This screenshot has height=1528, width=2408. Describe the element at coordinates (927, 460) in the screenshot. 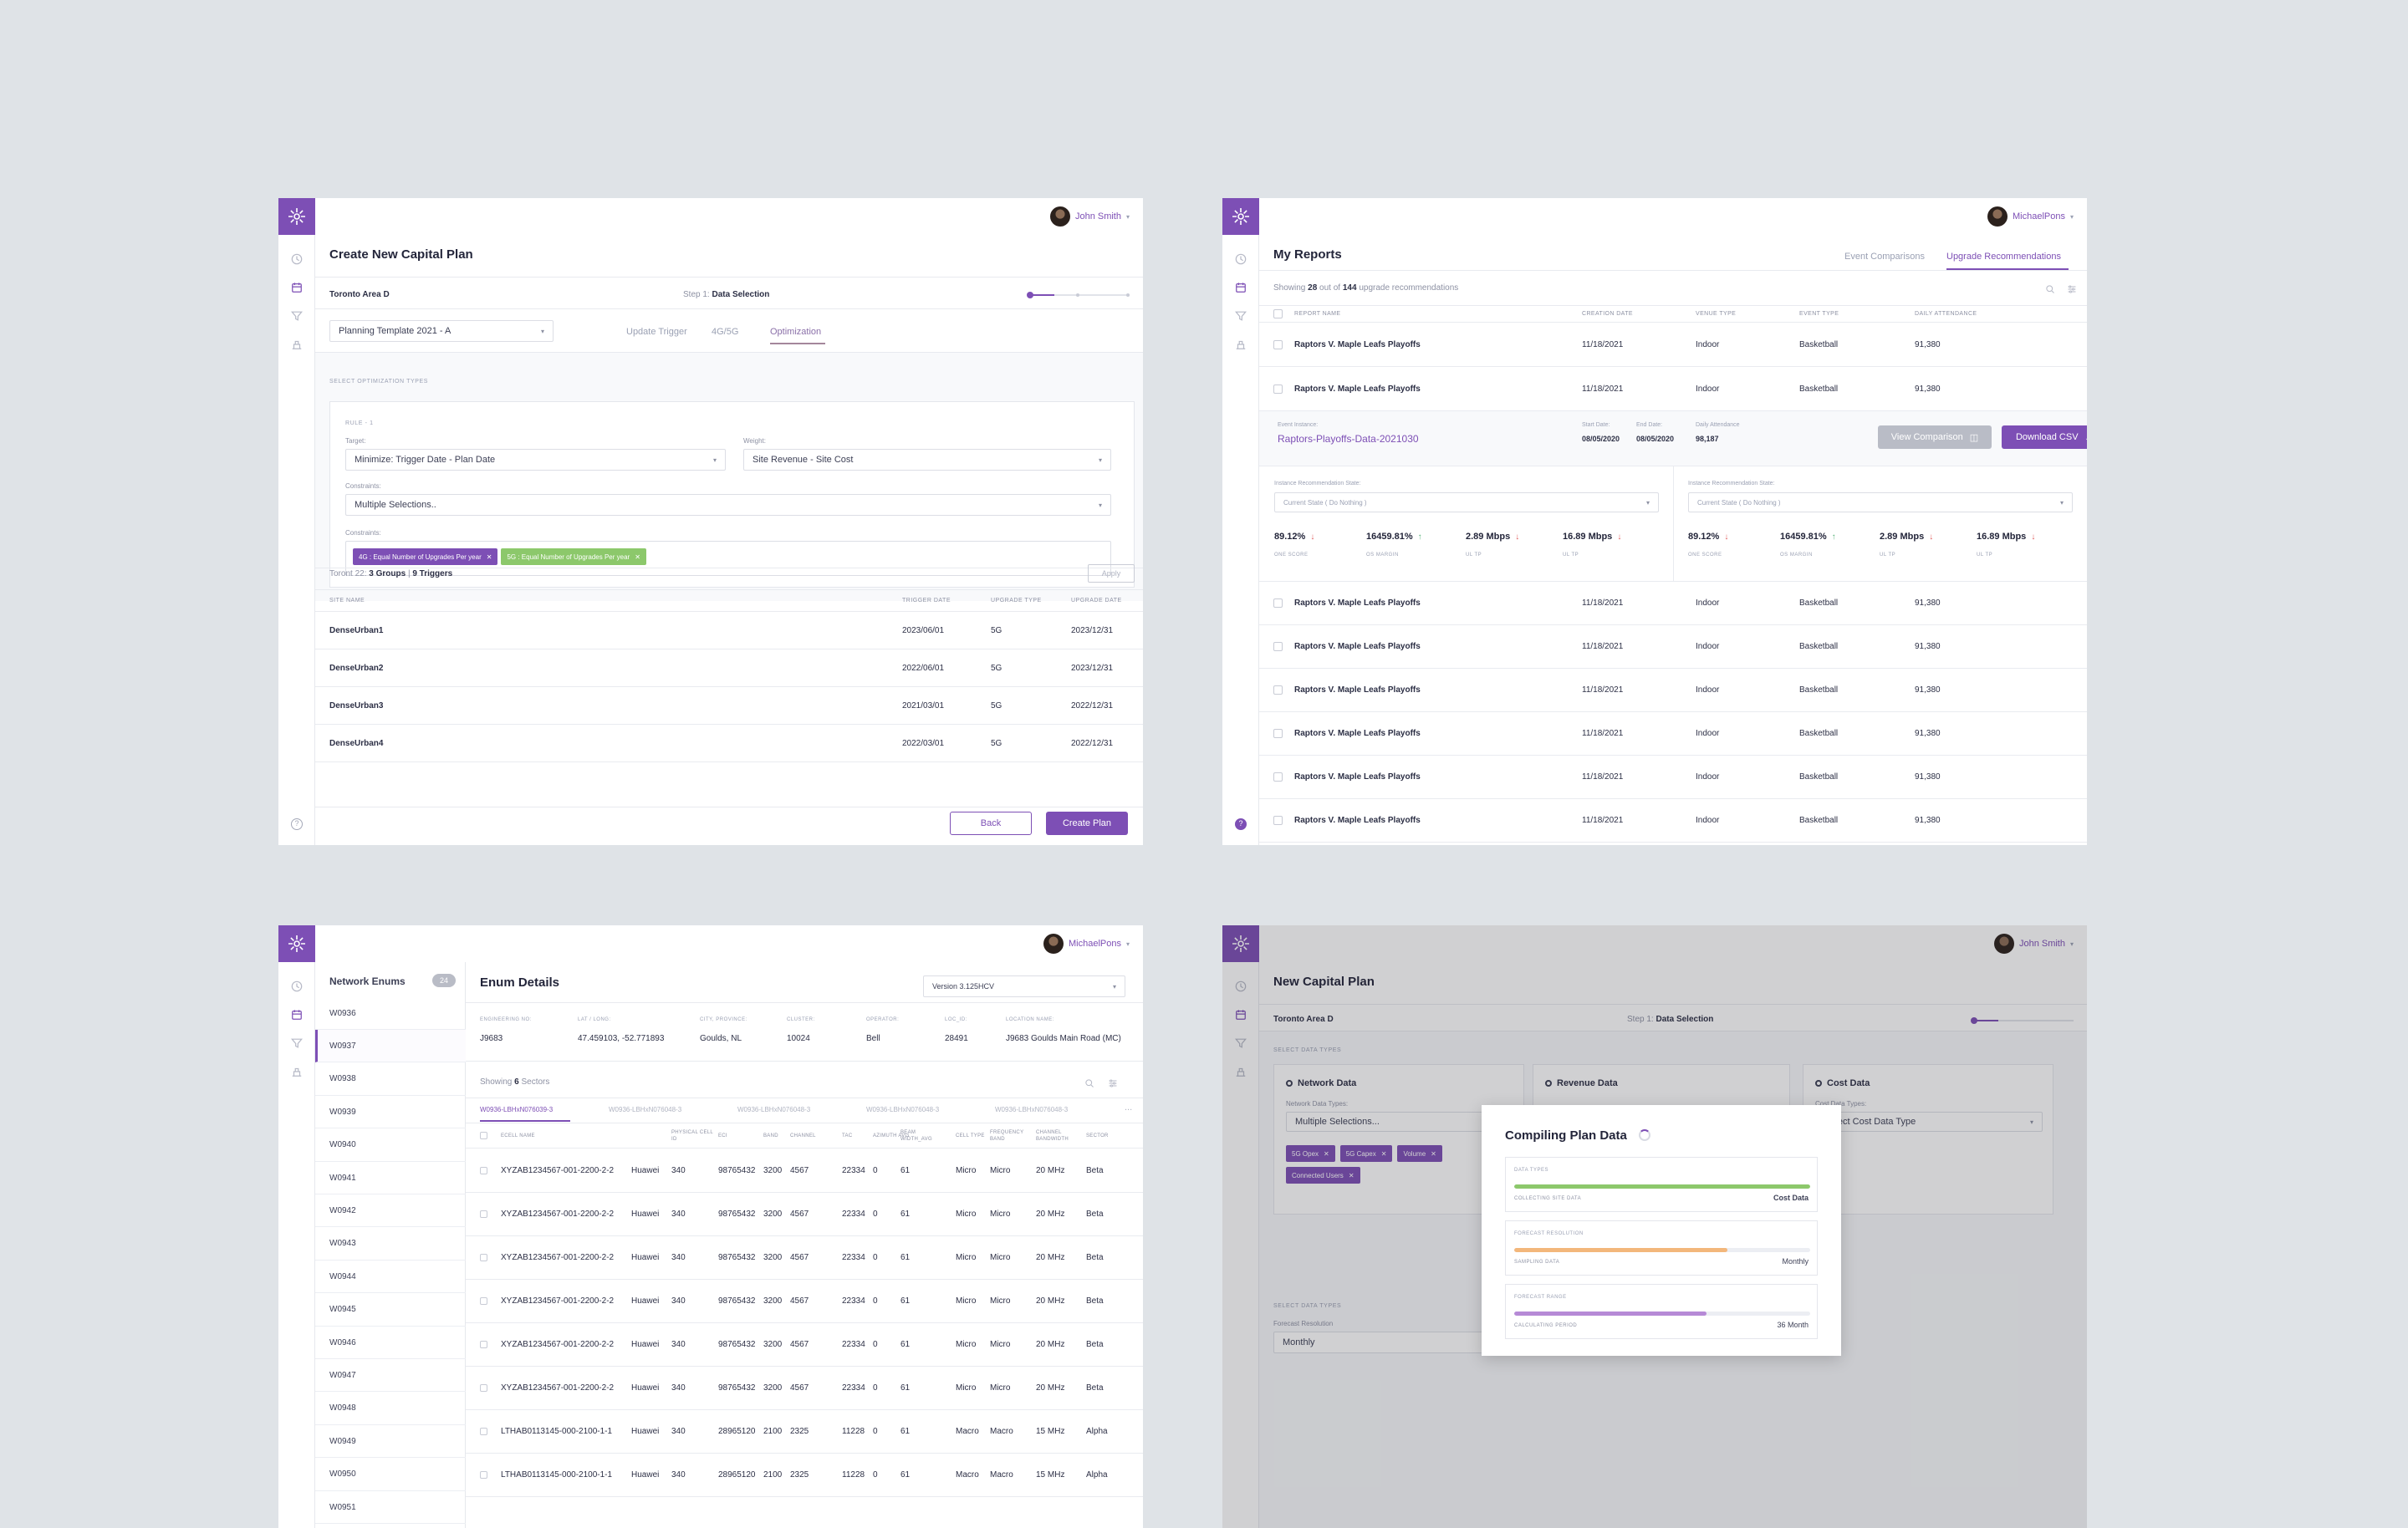

I see `weight-select: Site Revenue - Site Cost` at that location.